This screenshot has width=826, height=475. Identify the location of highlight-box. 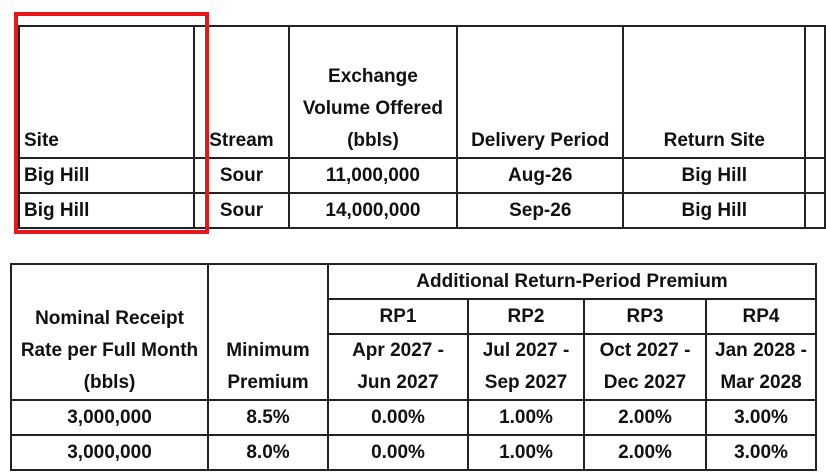
(111, 123).